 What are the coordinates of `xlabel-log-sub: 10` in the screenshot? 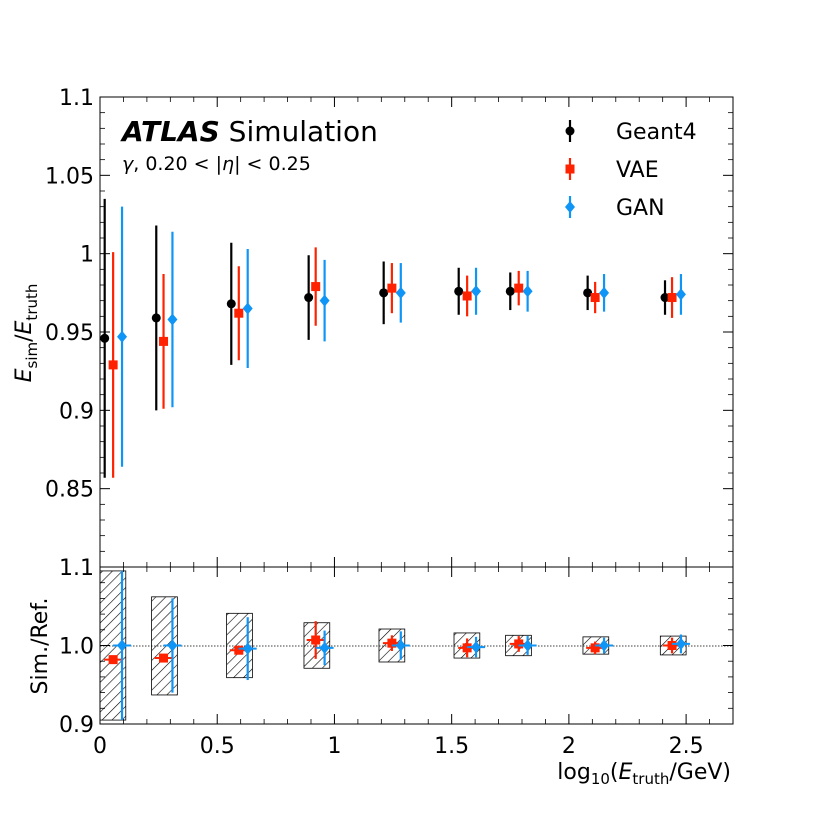 It's located at (600, 779).